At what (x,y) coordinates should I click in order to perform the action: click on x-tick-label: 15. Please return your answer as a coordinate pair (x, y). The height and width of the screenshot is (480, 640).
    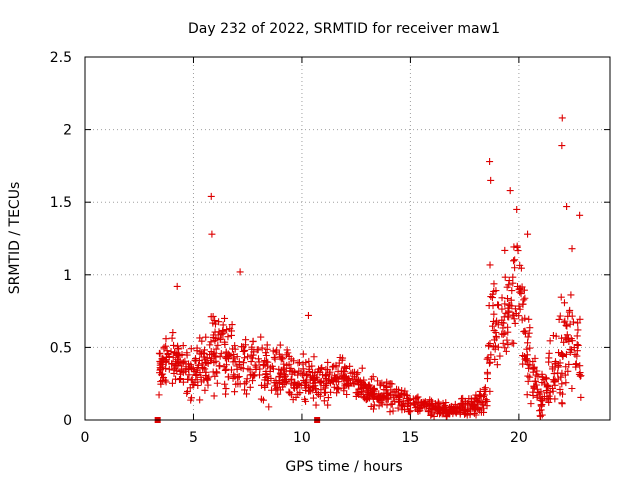
    Looking at the image, I should click on (410, 438).